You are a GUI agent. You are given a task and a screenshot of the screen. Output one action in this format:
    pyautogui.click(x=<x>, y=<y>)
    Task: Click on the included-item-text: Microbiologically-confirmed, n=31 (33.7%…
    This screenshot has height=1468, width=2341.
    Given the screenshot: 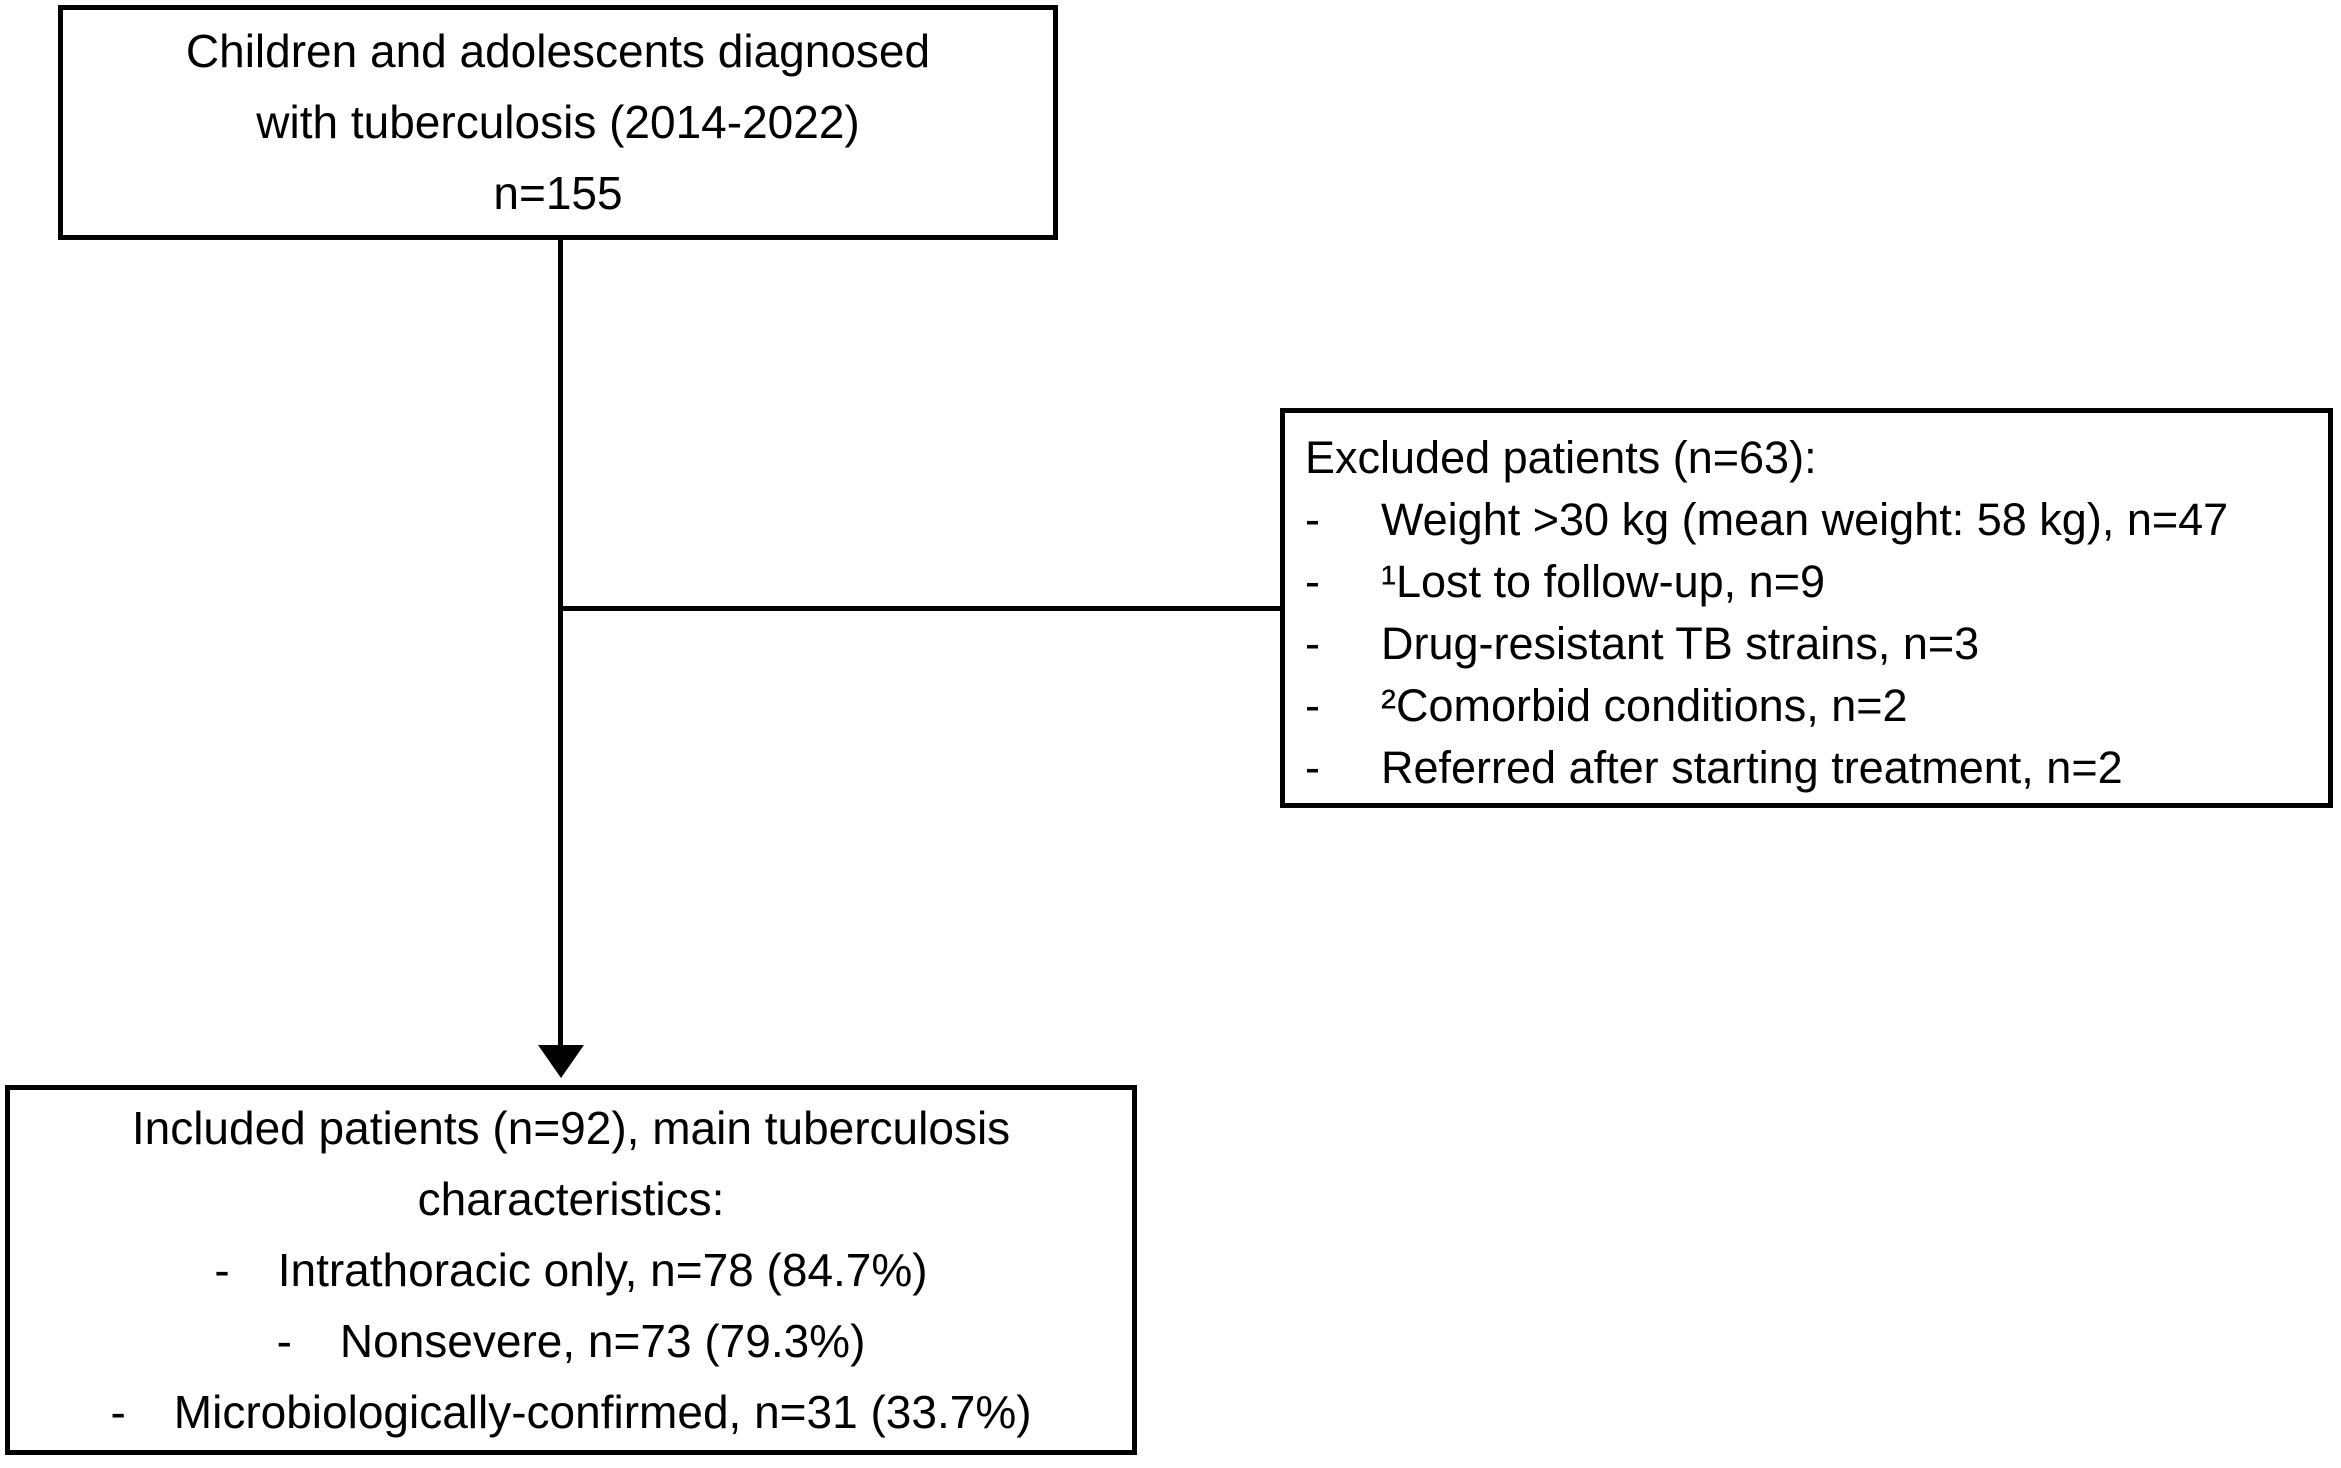 What is the action you would take?
    pyautogui.click(x=602, y=1411)
    